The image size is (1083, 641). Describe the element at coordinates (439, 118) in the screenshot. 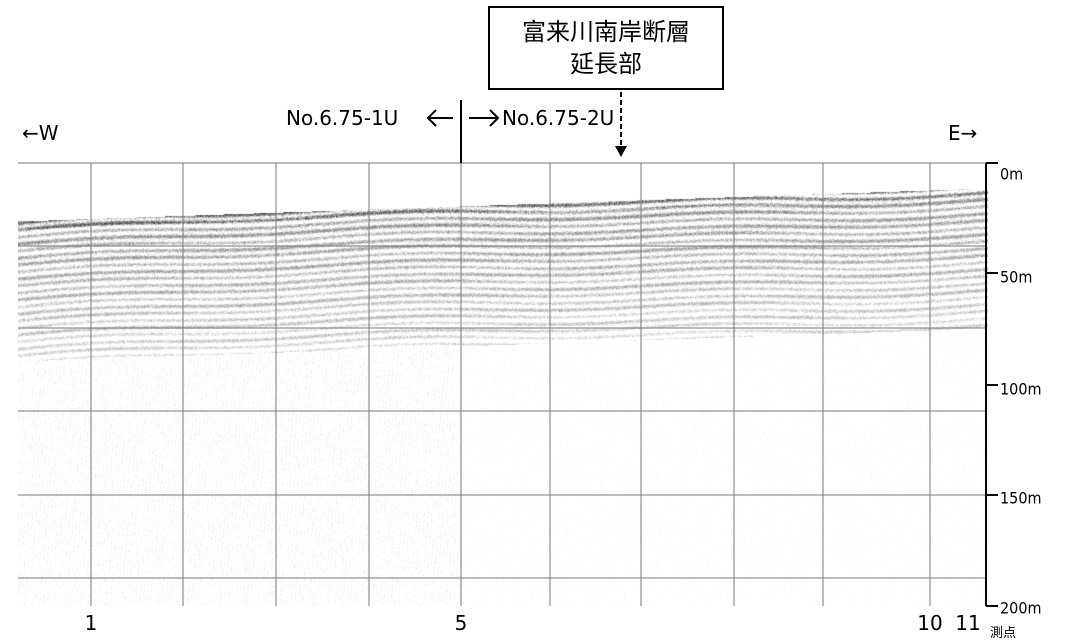

I see `left-arrow-icon` at that location.